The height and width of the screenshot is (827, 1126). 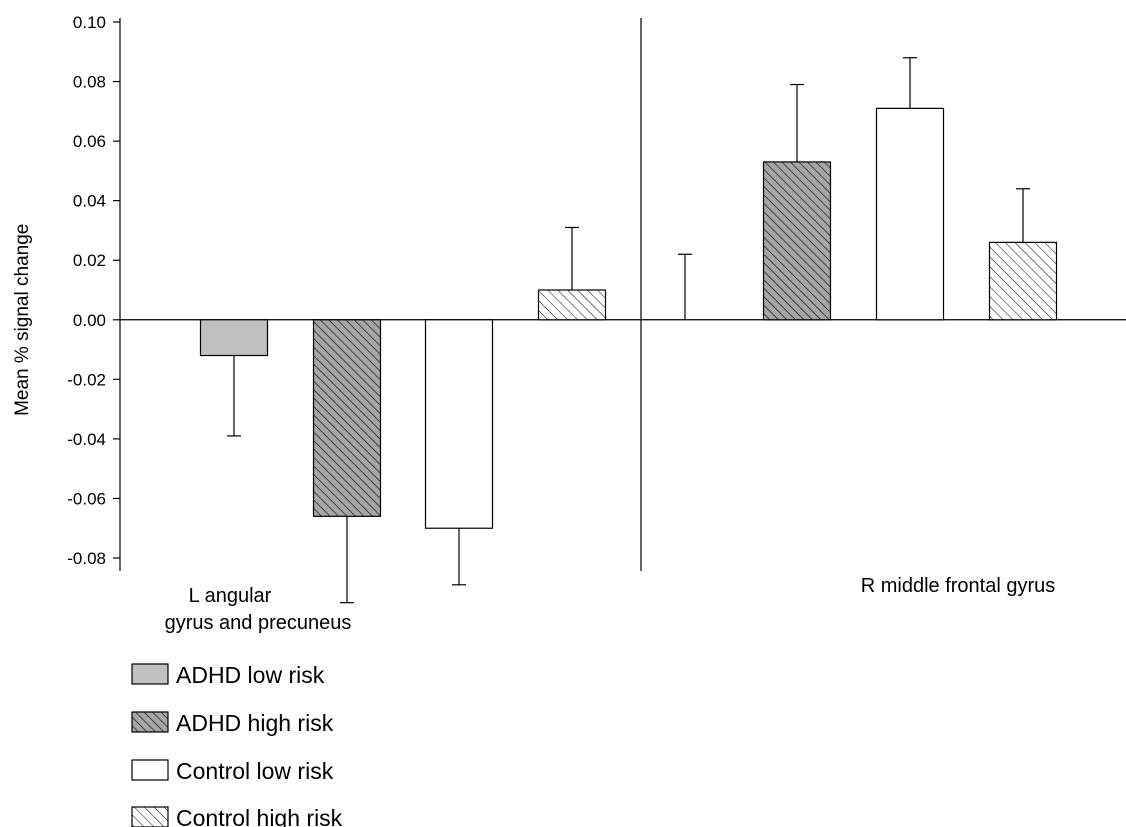 I want to click on group-label: L angular, so click(x=230, y=596).